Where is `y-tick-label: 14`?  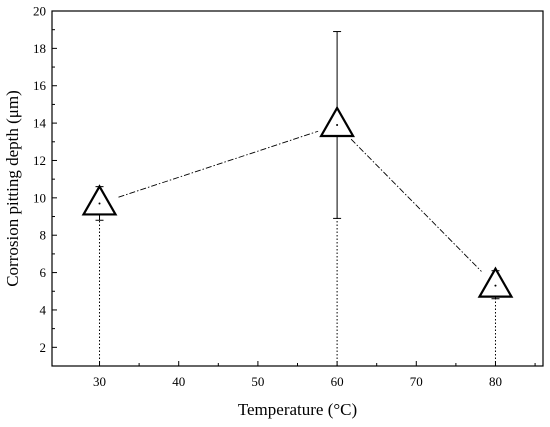 y-tick-label: 14 is located at coordinates (40, 123).